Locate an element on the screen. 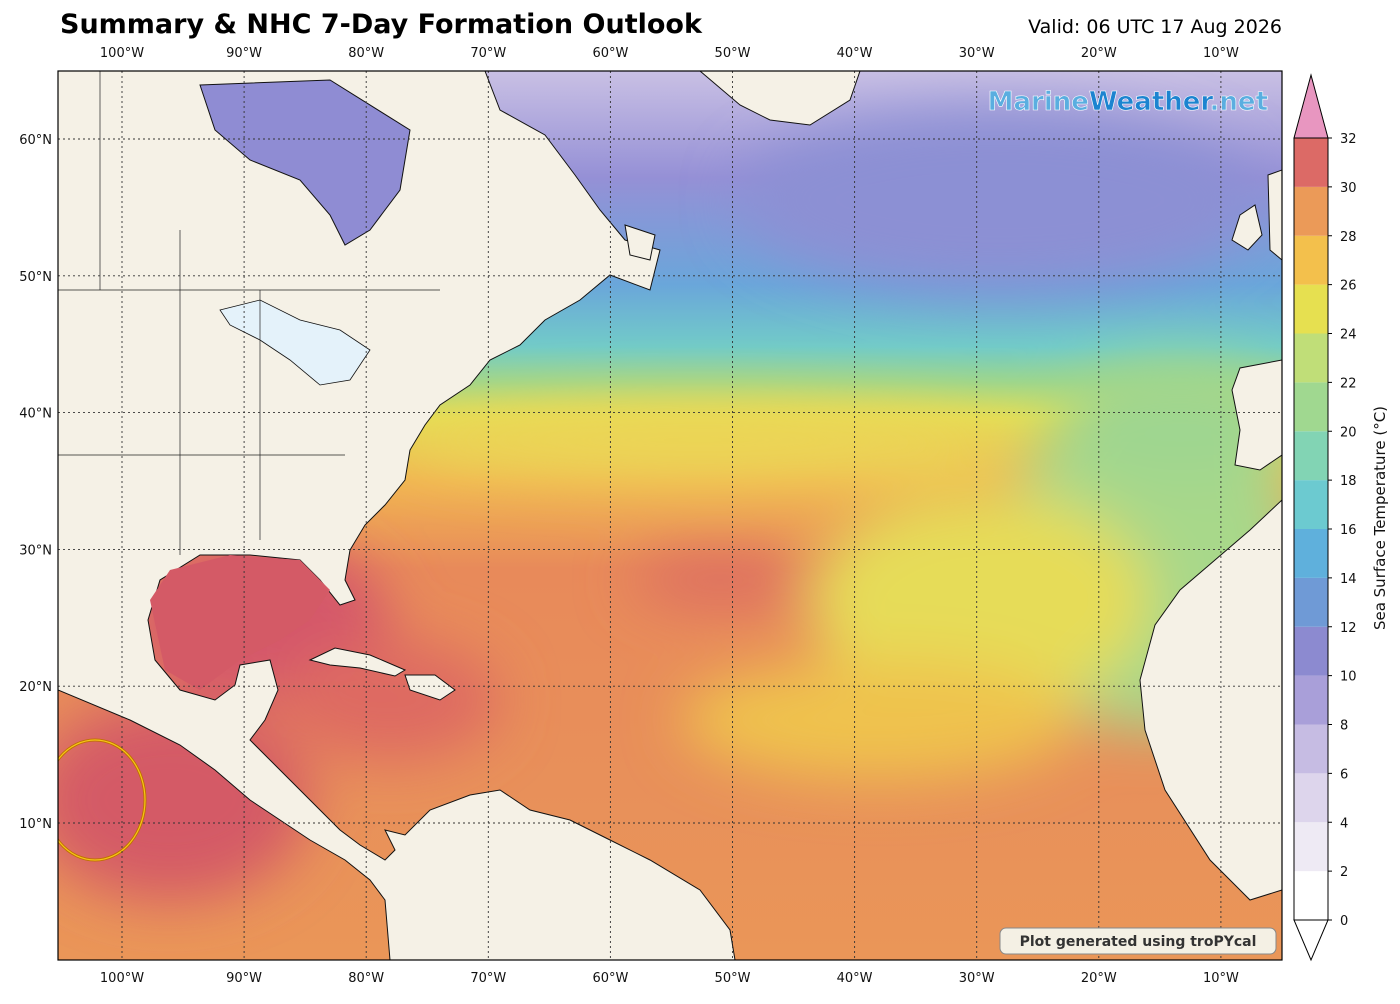  valid-time: Valid: 06 UTC 17 Aug 2026 is located at coordinates (1155, 27).